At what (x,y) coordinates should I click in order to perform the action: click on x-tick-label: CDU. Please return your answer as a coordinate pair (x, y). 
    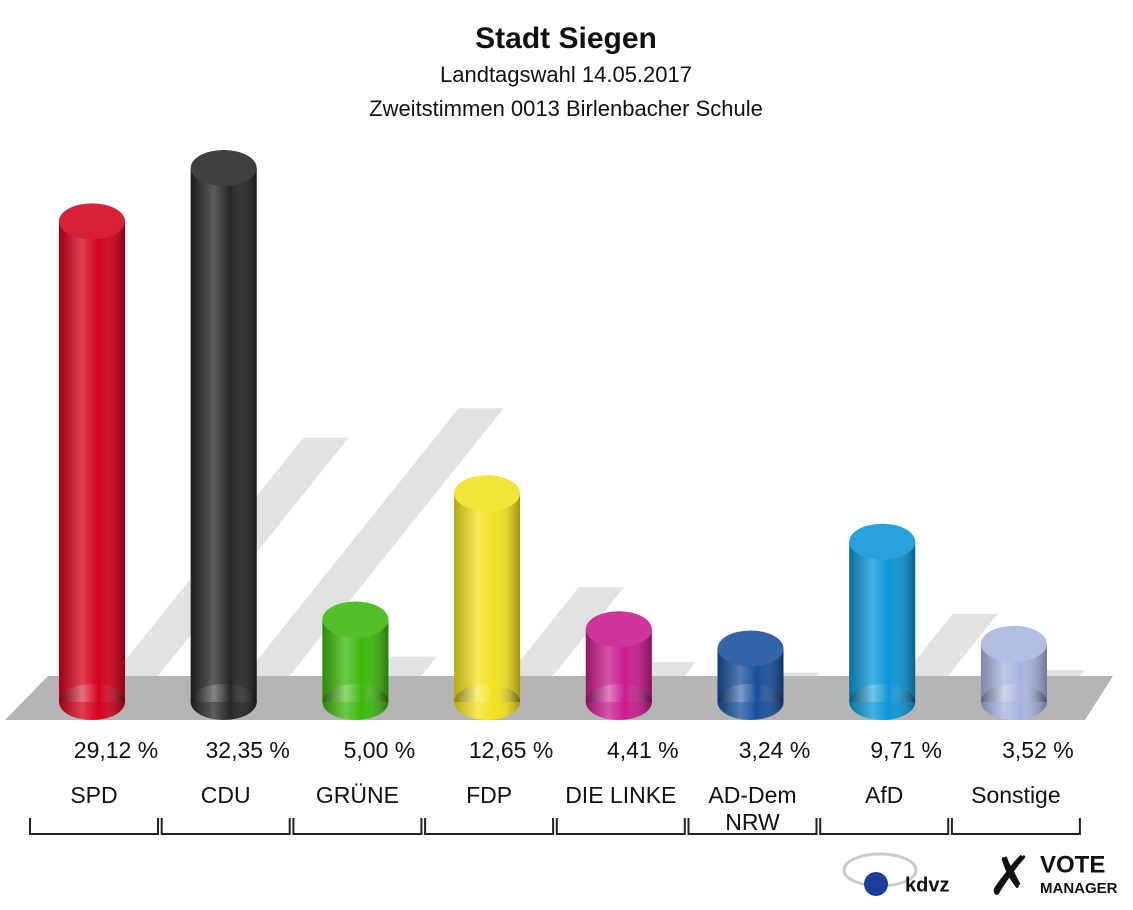
    Looking at the image, I should click on (225, 795).